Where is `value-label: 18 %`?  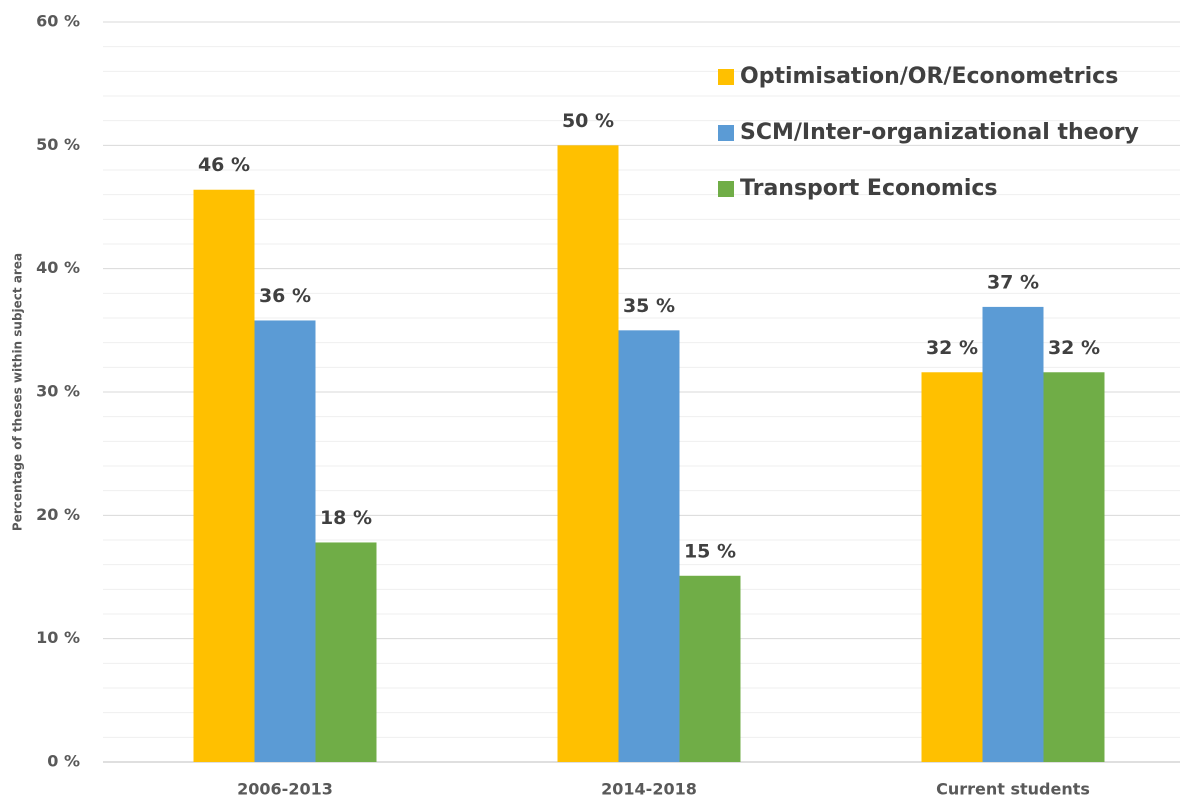 value-label: 18 % is located at coordinates (346, 518).